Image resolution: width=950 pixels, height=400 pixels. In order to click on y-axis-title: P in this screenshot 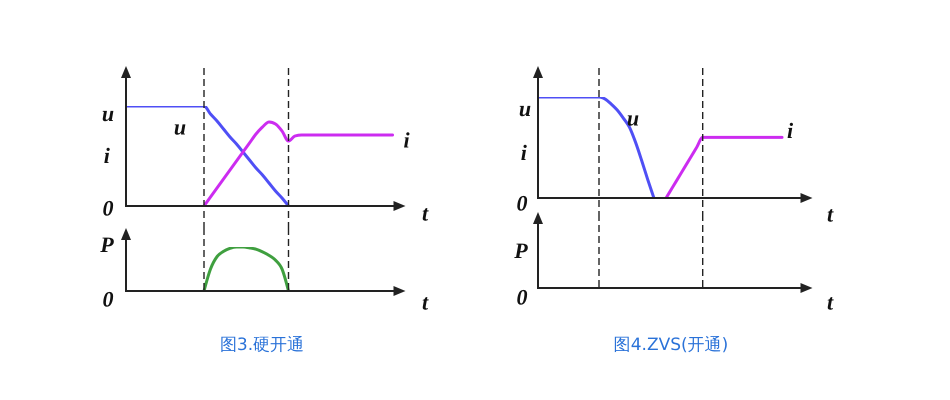, I will do `click(106, 244)`.